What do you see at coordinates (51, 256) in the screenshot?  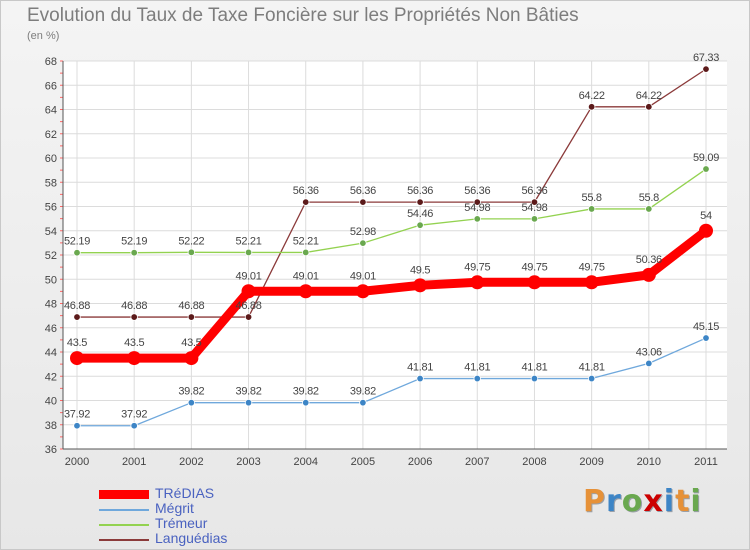 I see `y-tick-label: 52` at bounding box center [51, 256].